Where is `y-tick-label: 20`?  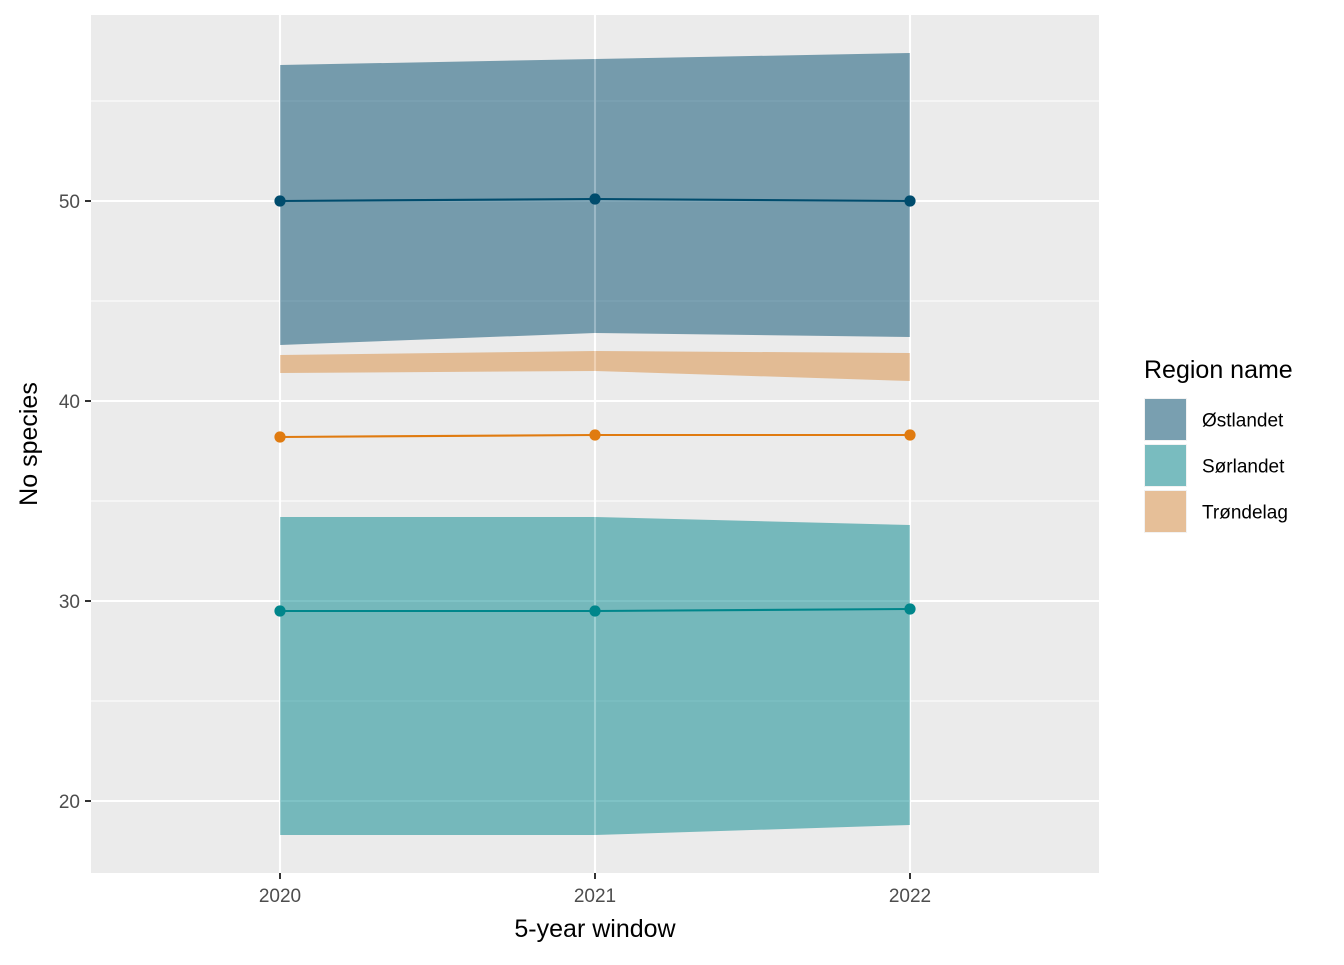
y-tick-label: 20 is located at coordinates (69, 802).